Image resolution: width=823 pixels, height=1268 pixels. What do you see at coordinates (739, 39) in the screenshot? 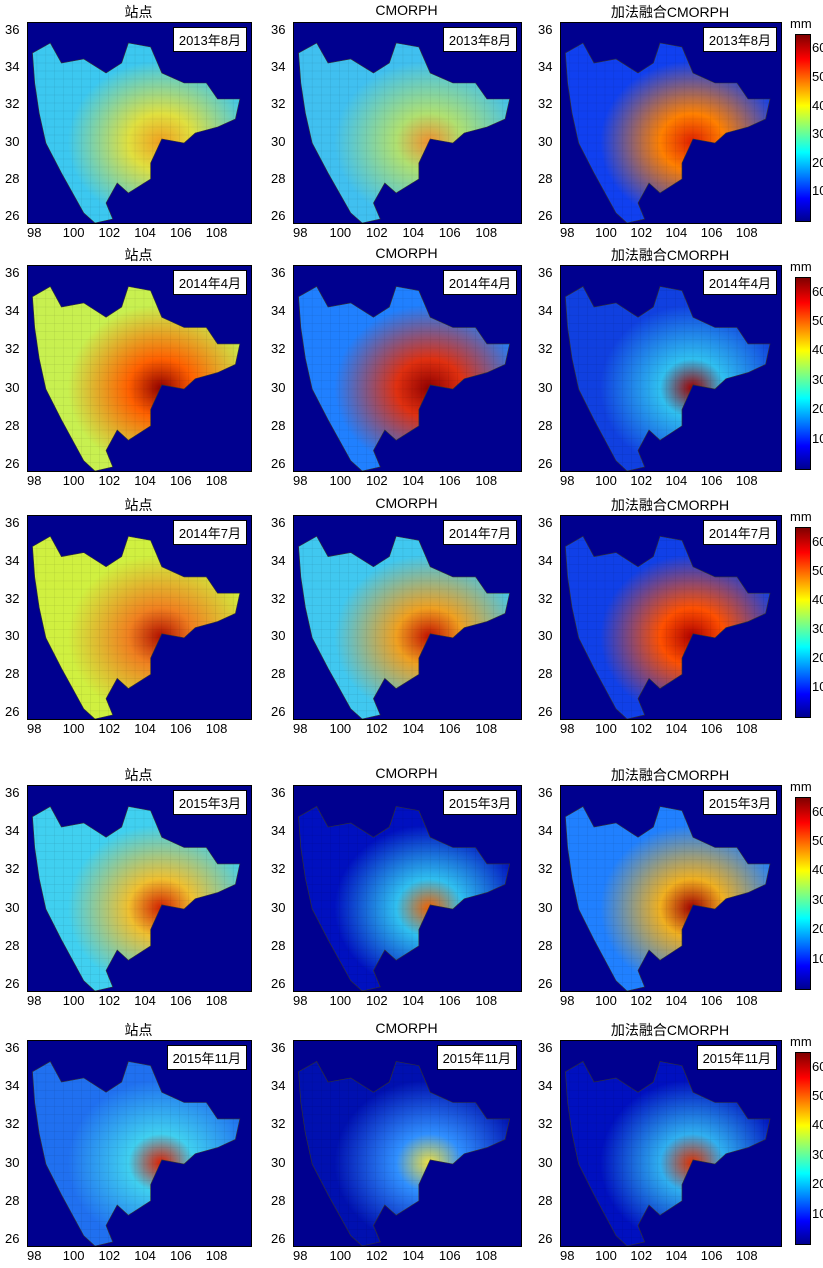
I see `date-label: 2013年8月` at bounding box center [739, 39].